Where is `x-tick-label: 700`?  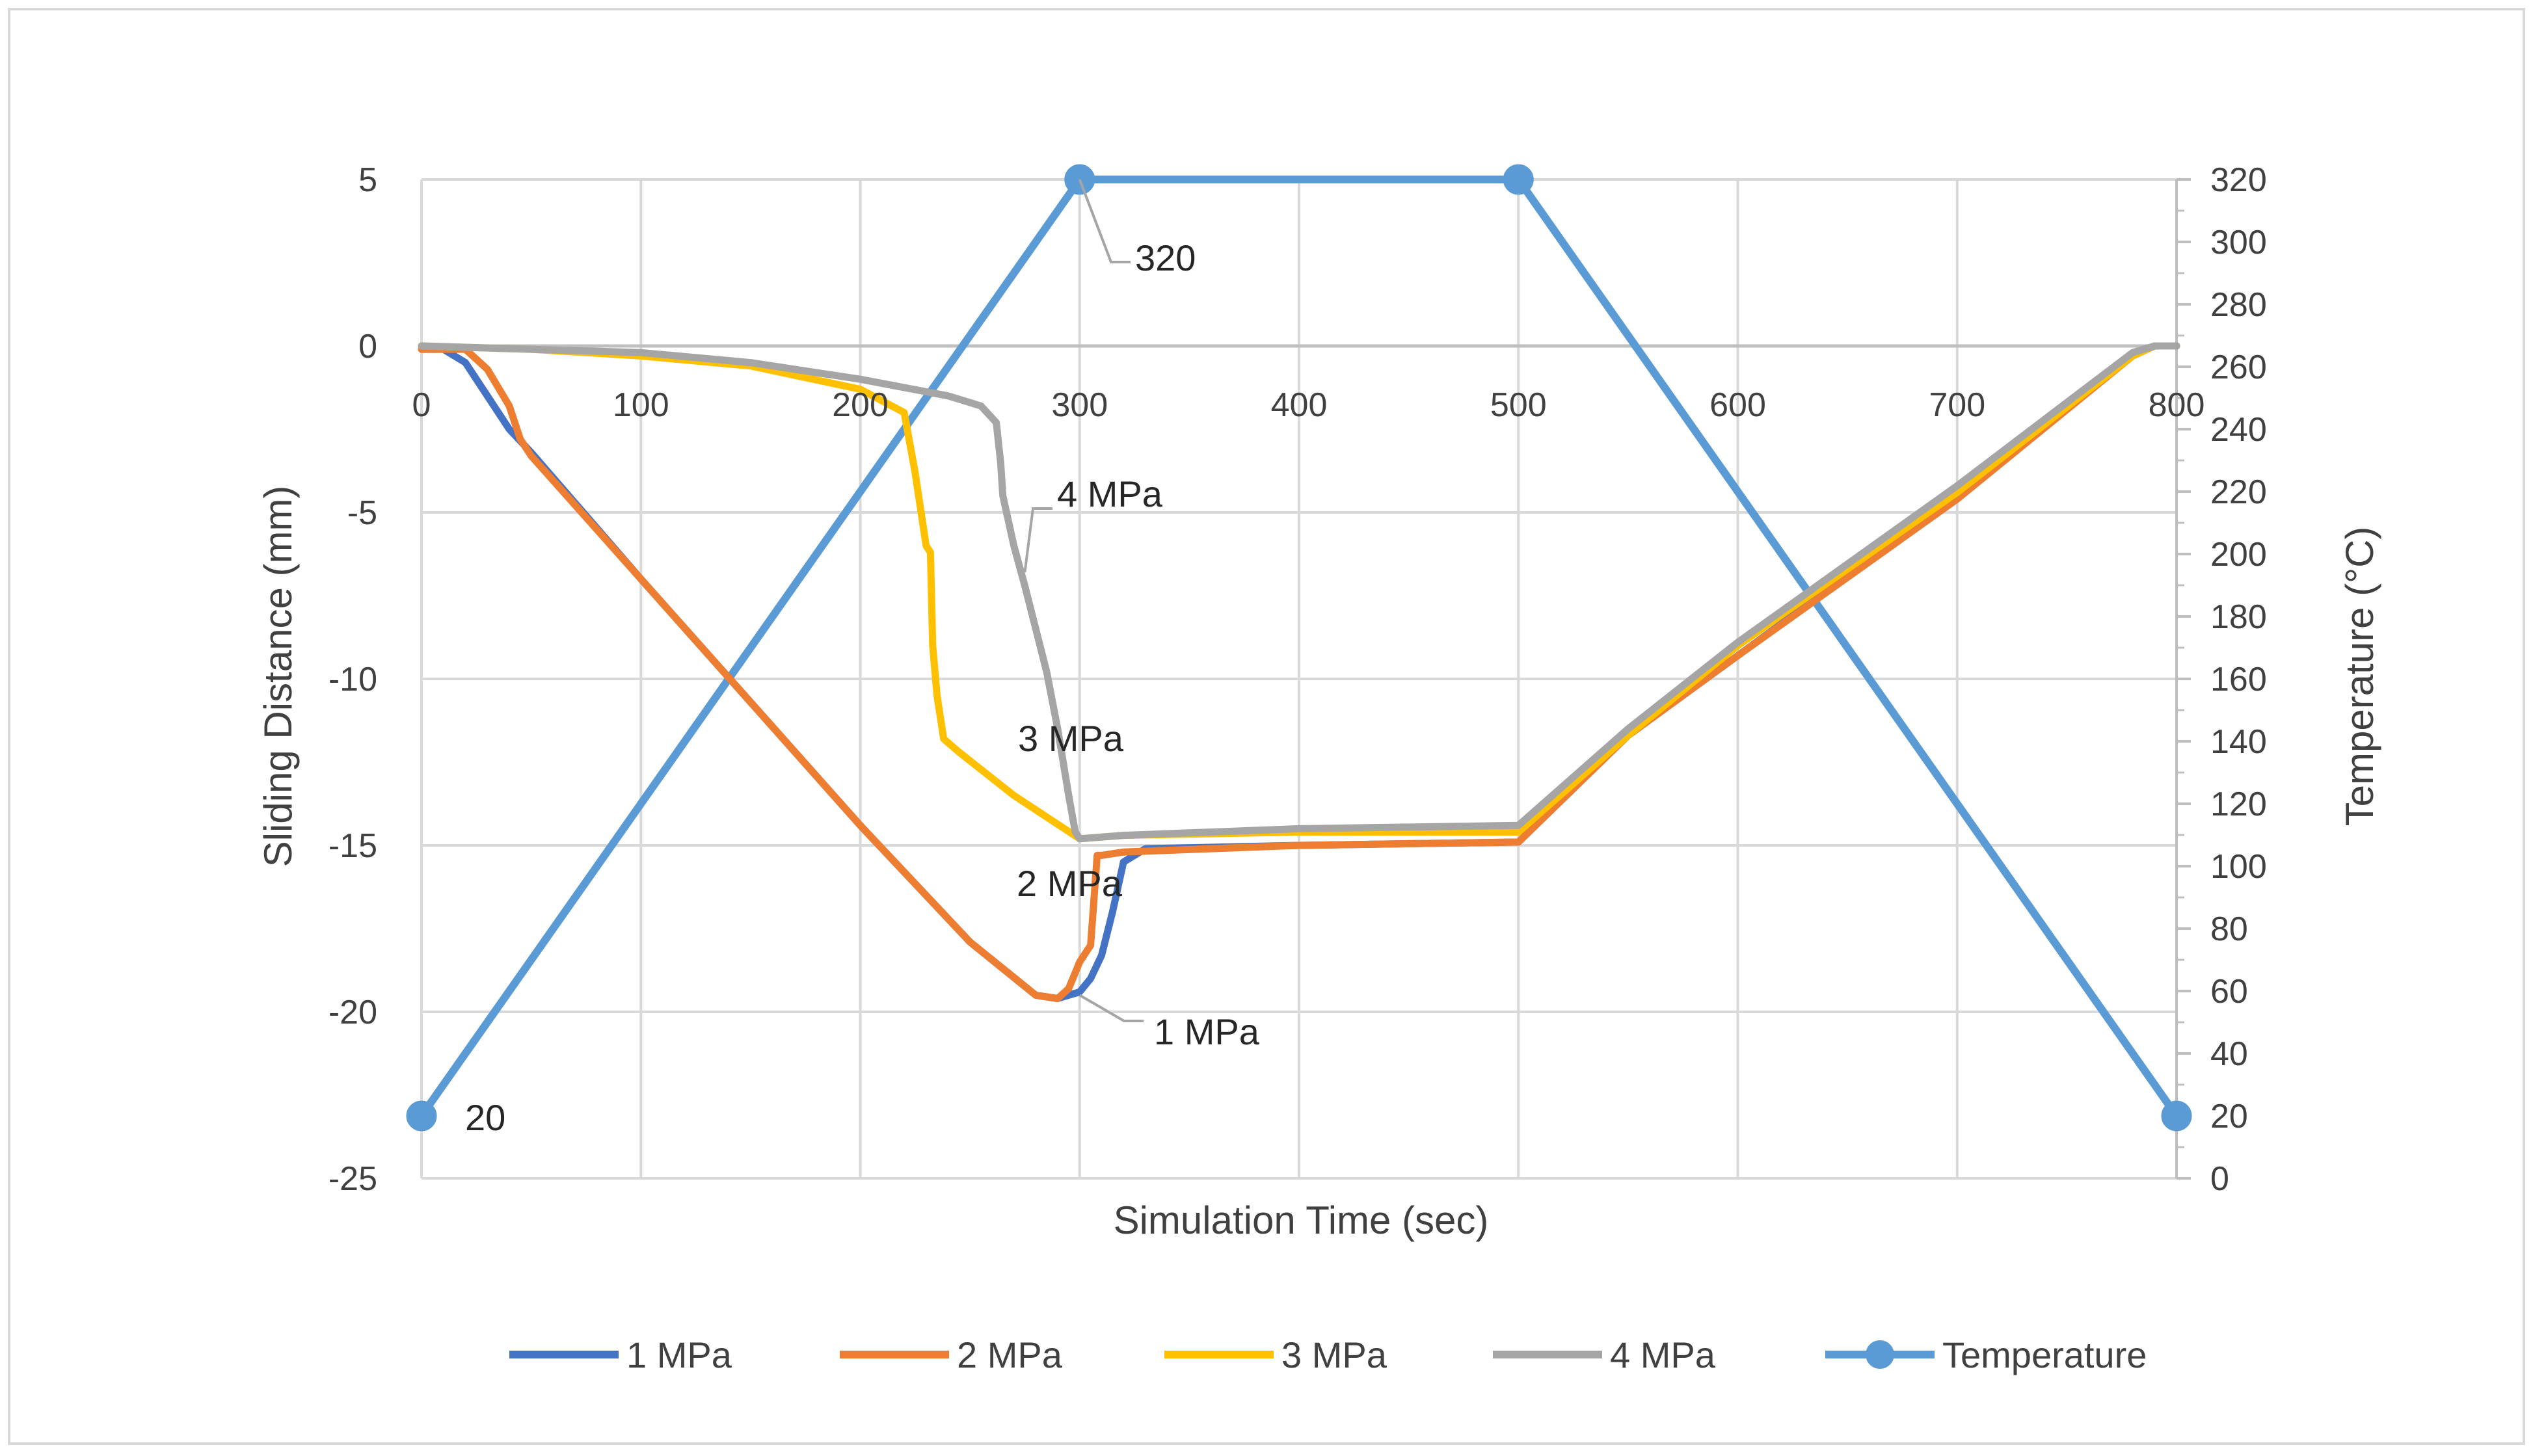 x-tick-label: 700 is located at coordinates (1957, 405).